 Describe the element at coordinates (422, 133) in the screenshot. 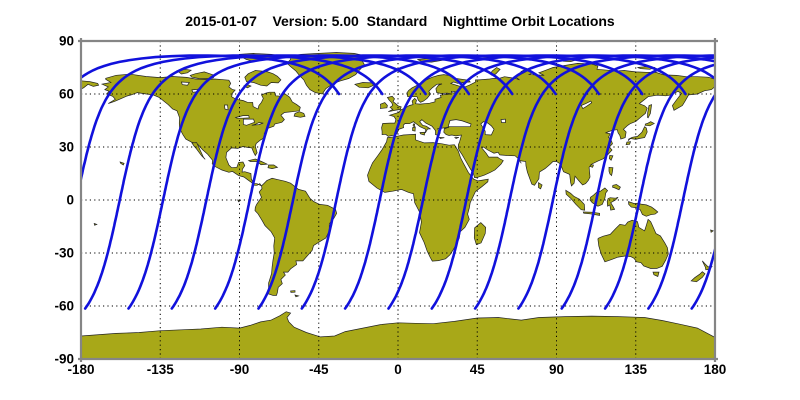

I see `land-sicily` at that location.